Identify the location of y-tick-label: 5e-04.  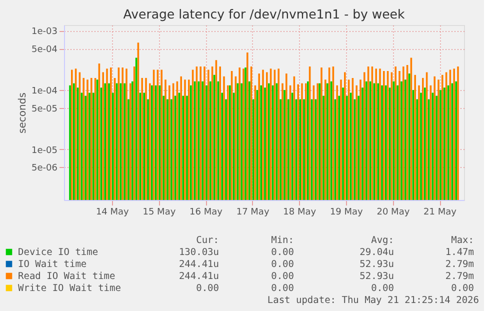
(45, 50).